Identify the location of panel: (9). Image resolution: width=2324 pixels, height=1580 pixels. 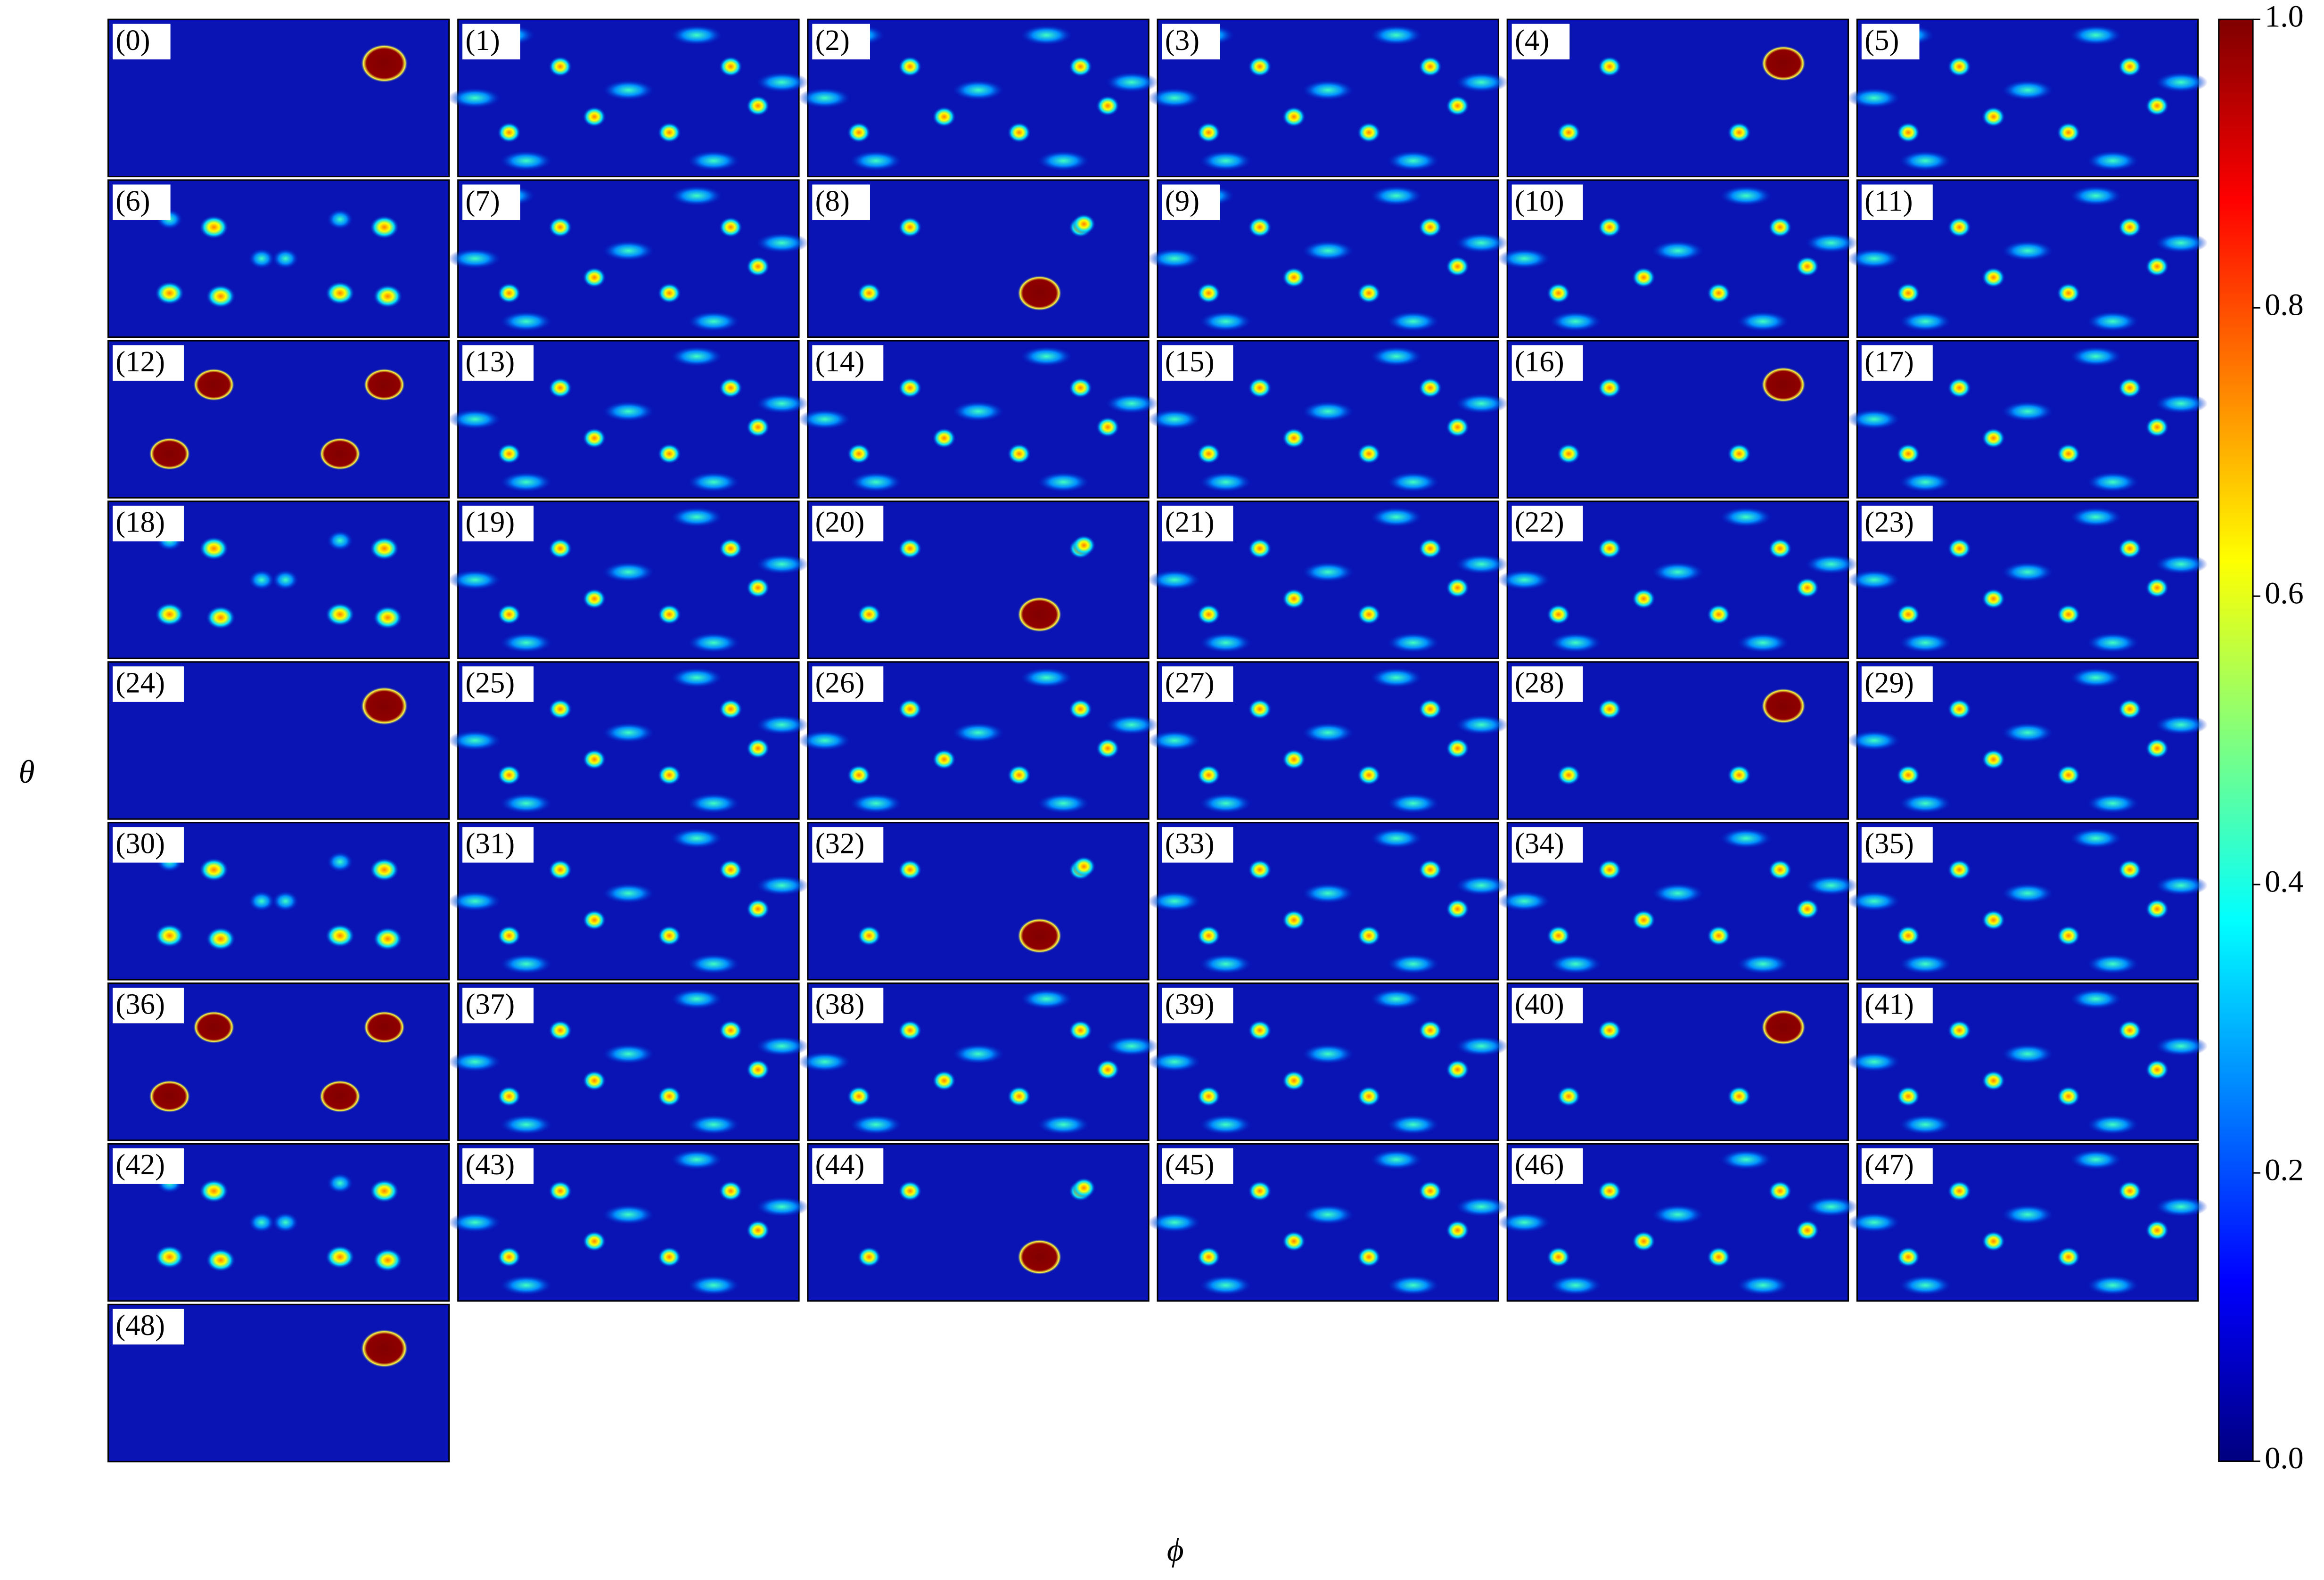
(1328, 258).